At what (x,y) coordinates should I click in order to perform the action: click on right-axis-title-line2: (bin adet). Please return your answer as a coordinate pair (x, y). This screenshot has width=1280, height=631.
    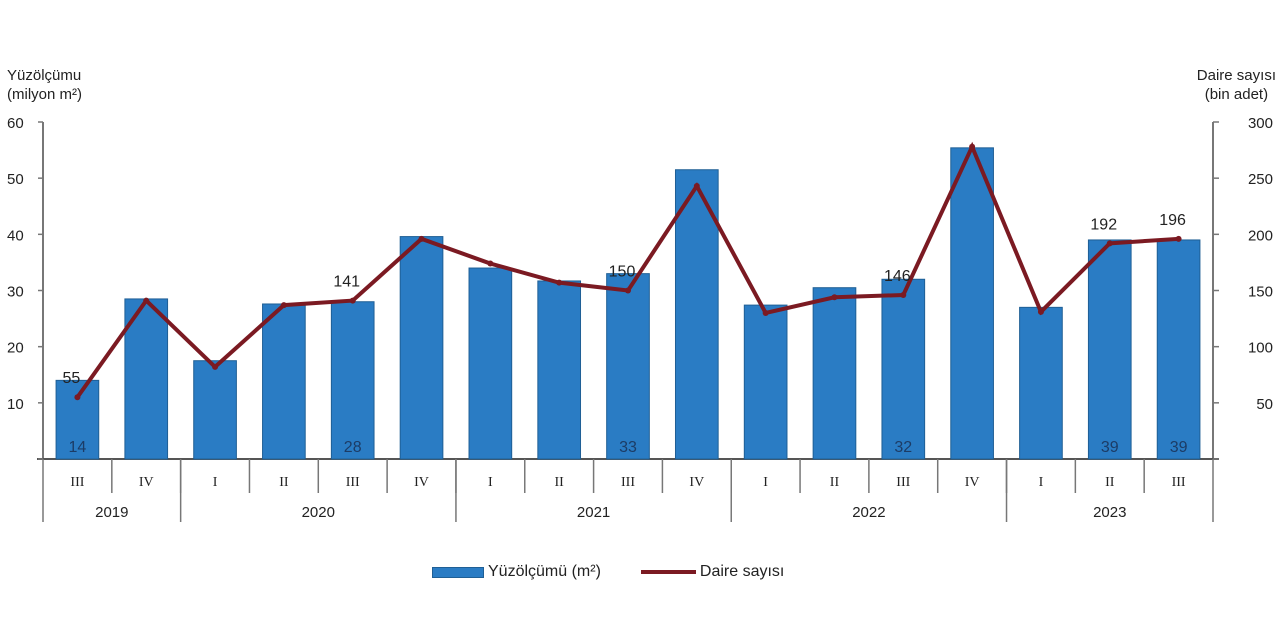
    Looking at the image, I should click on (1236, 94).